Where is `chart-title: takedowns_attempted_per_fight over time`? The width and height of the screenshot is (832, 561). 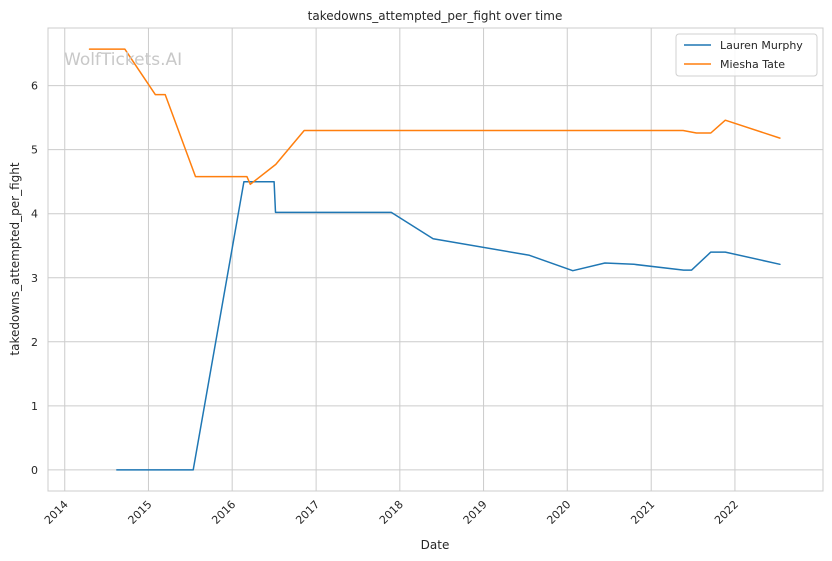
chart-title: takedowns_attempted_per_fight over time is located at coordinates (435, 16).